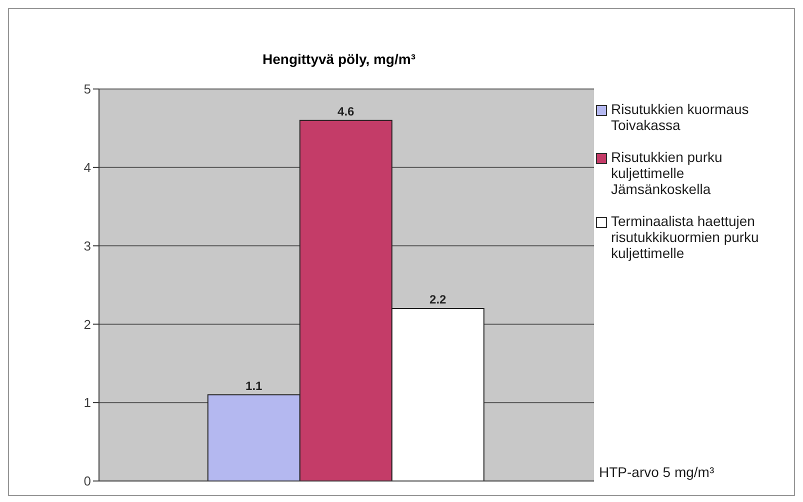 The width and height of the screenshot is (803, 502). What do you see at coordinates (87, 481) in the screenshot?
I see `y-tick-label: 0` at bounding box center [87, 481].